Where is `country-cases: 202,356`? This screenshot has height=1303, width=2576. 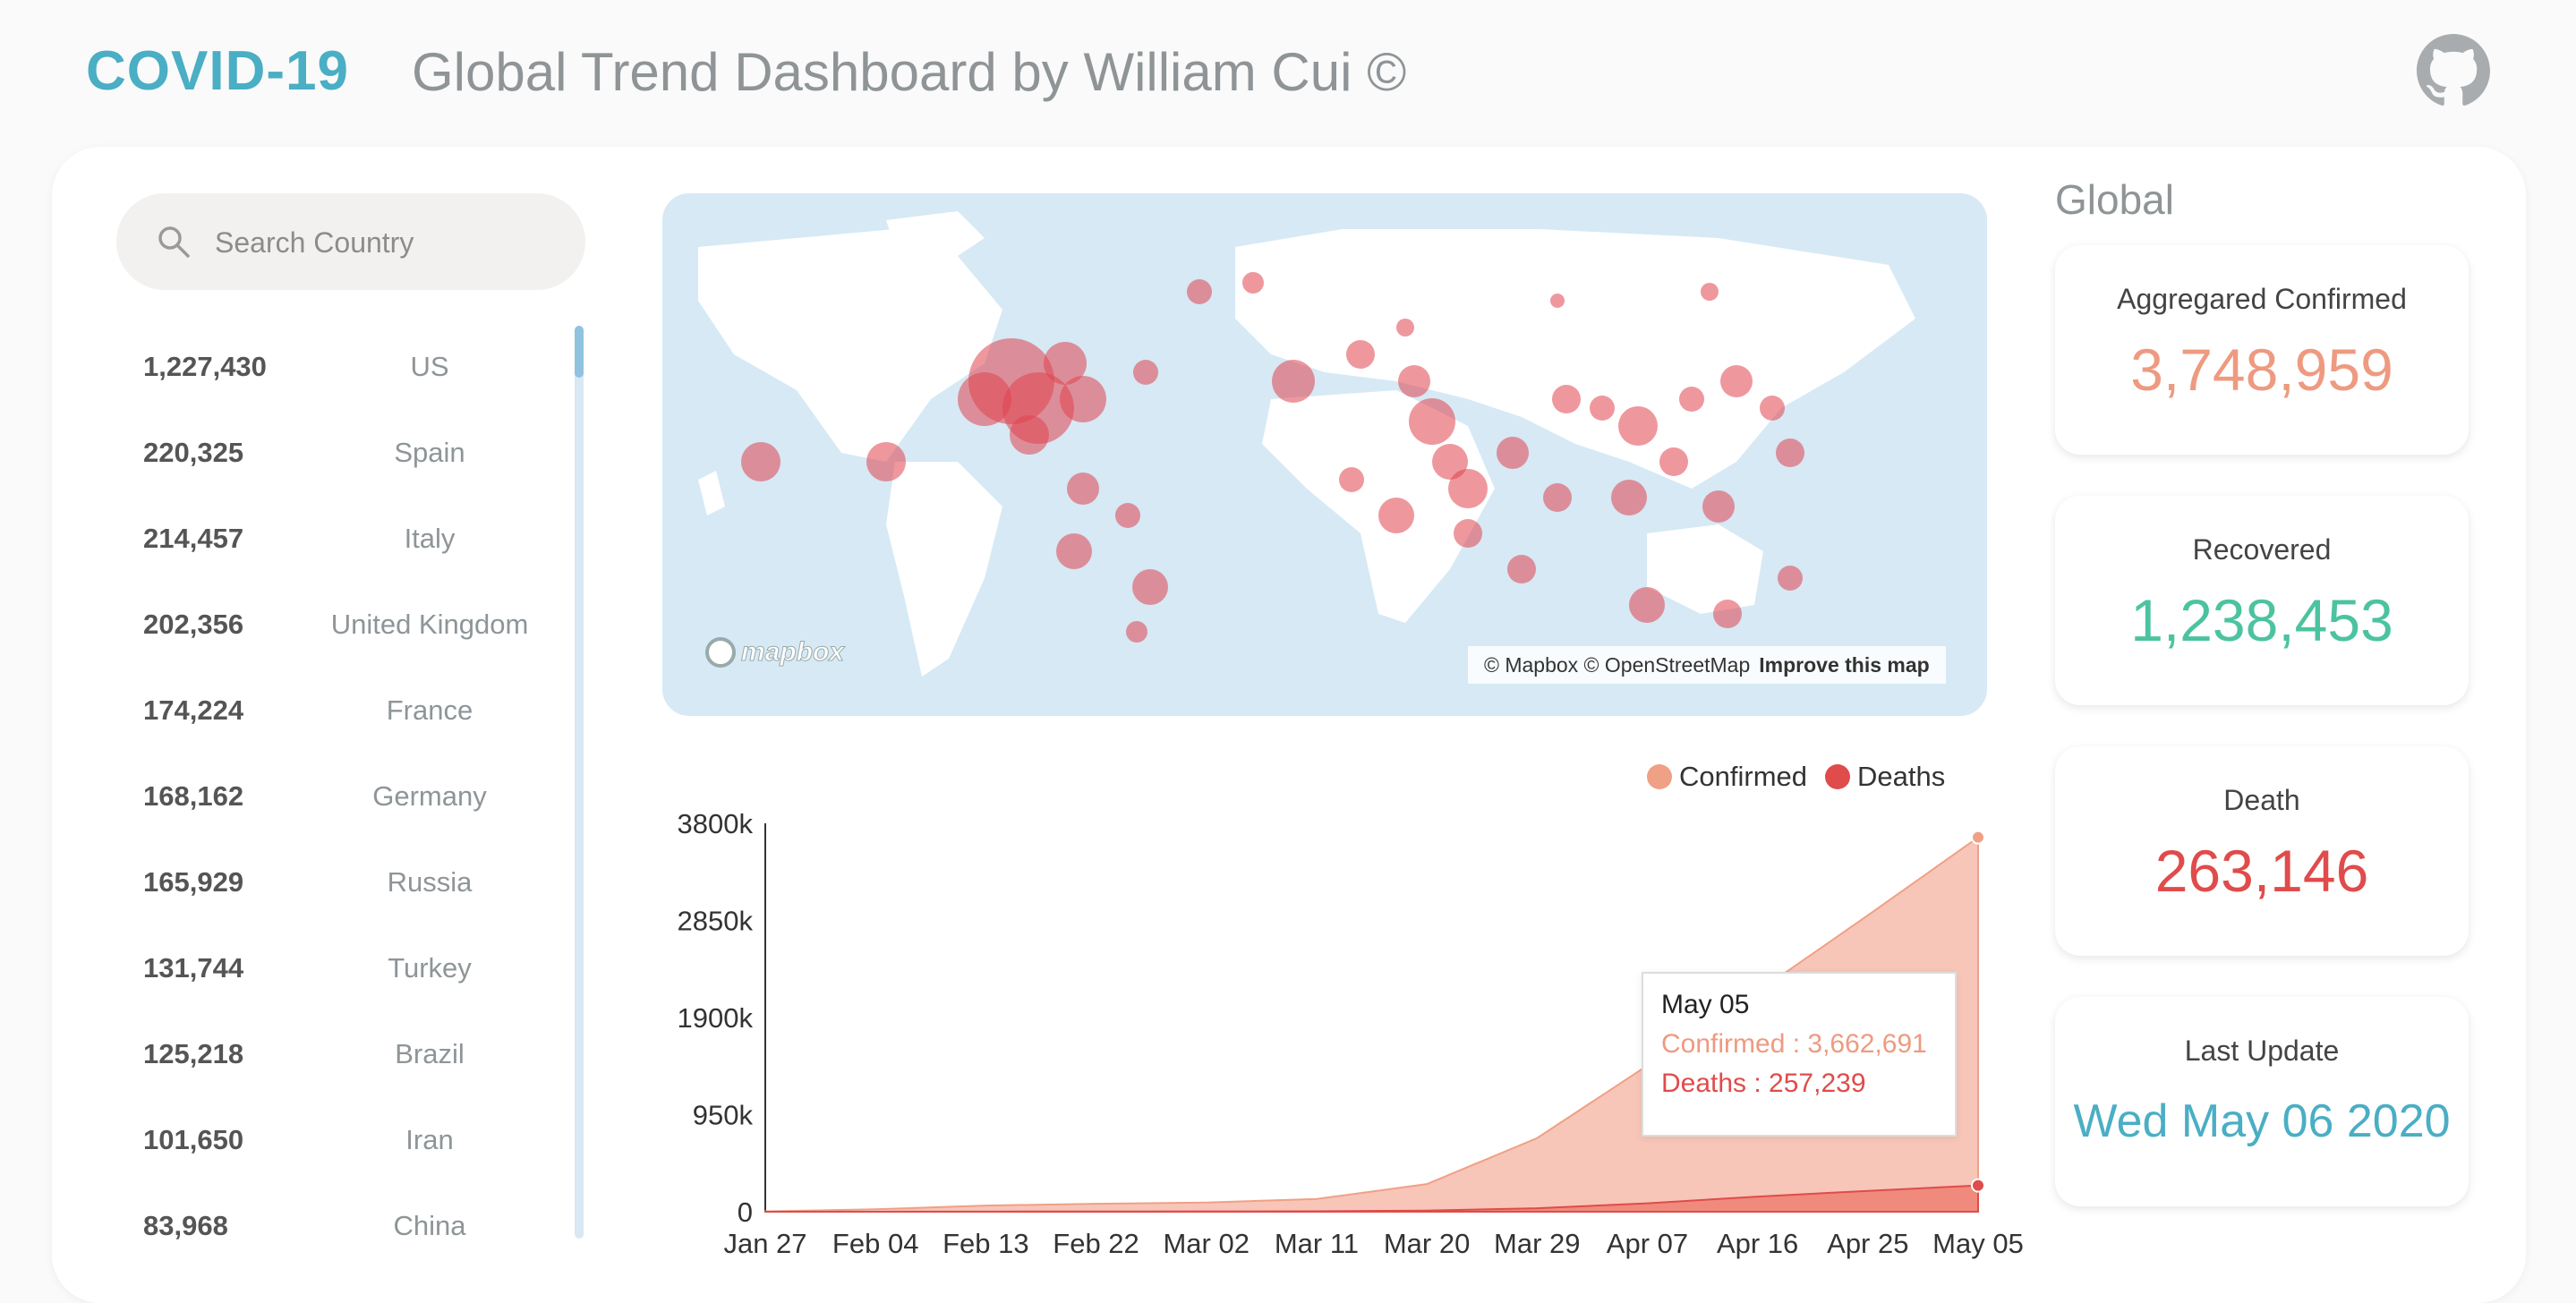
country-cases: 202,356 is located at coordinates (193, 625).